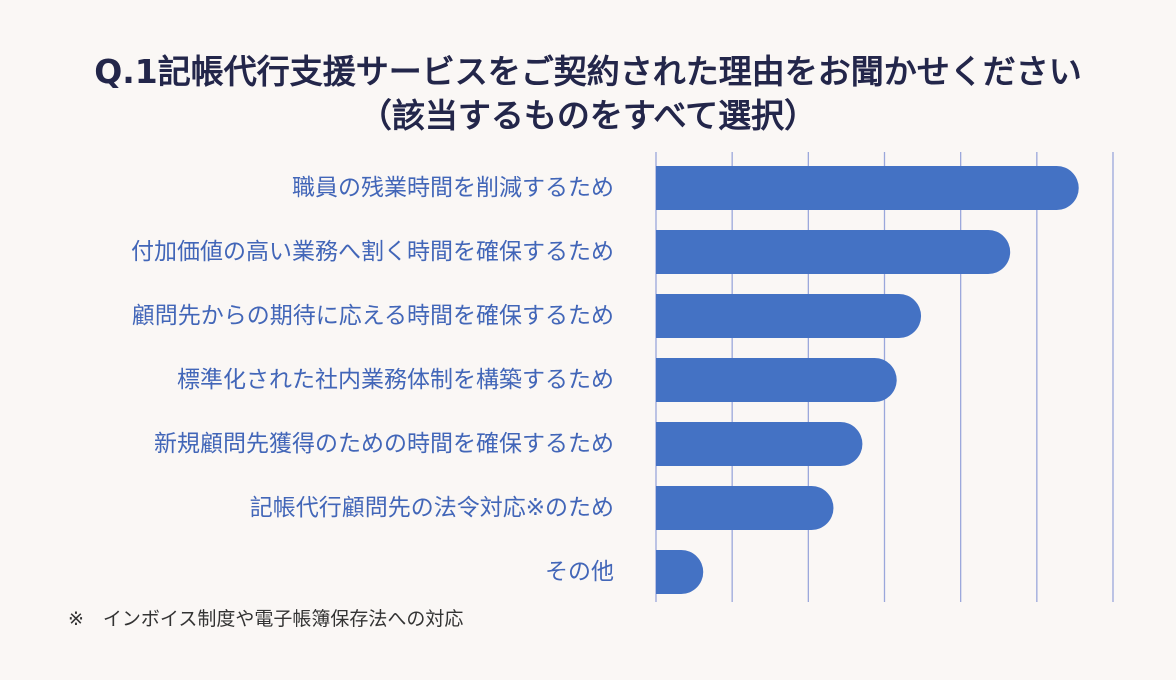 Image resolution: width=1176 pixels, height=680 pixels. What do you see at coordinates (432, 508) in the screenshot?
I see `category-label: 記帳代行顧問先の法令対応※のため` at bounding box center [432, 508].